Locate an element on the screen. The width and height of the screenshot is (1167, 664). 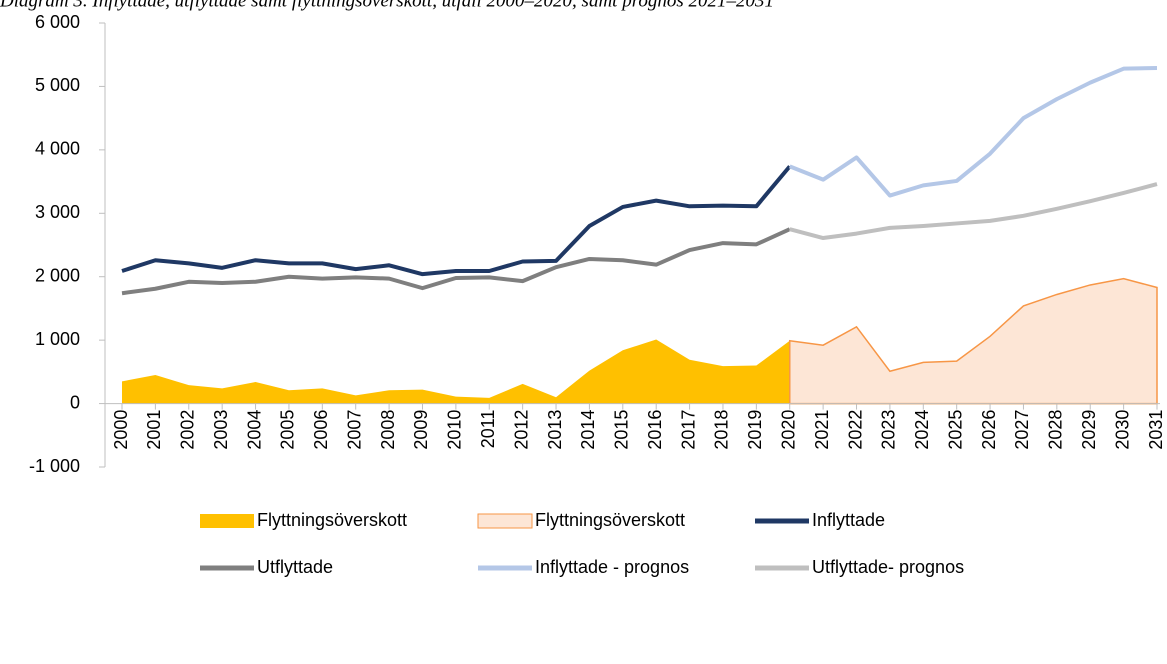
x-tick-label: 2002 is located at coordinates (188, 430).